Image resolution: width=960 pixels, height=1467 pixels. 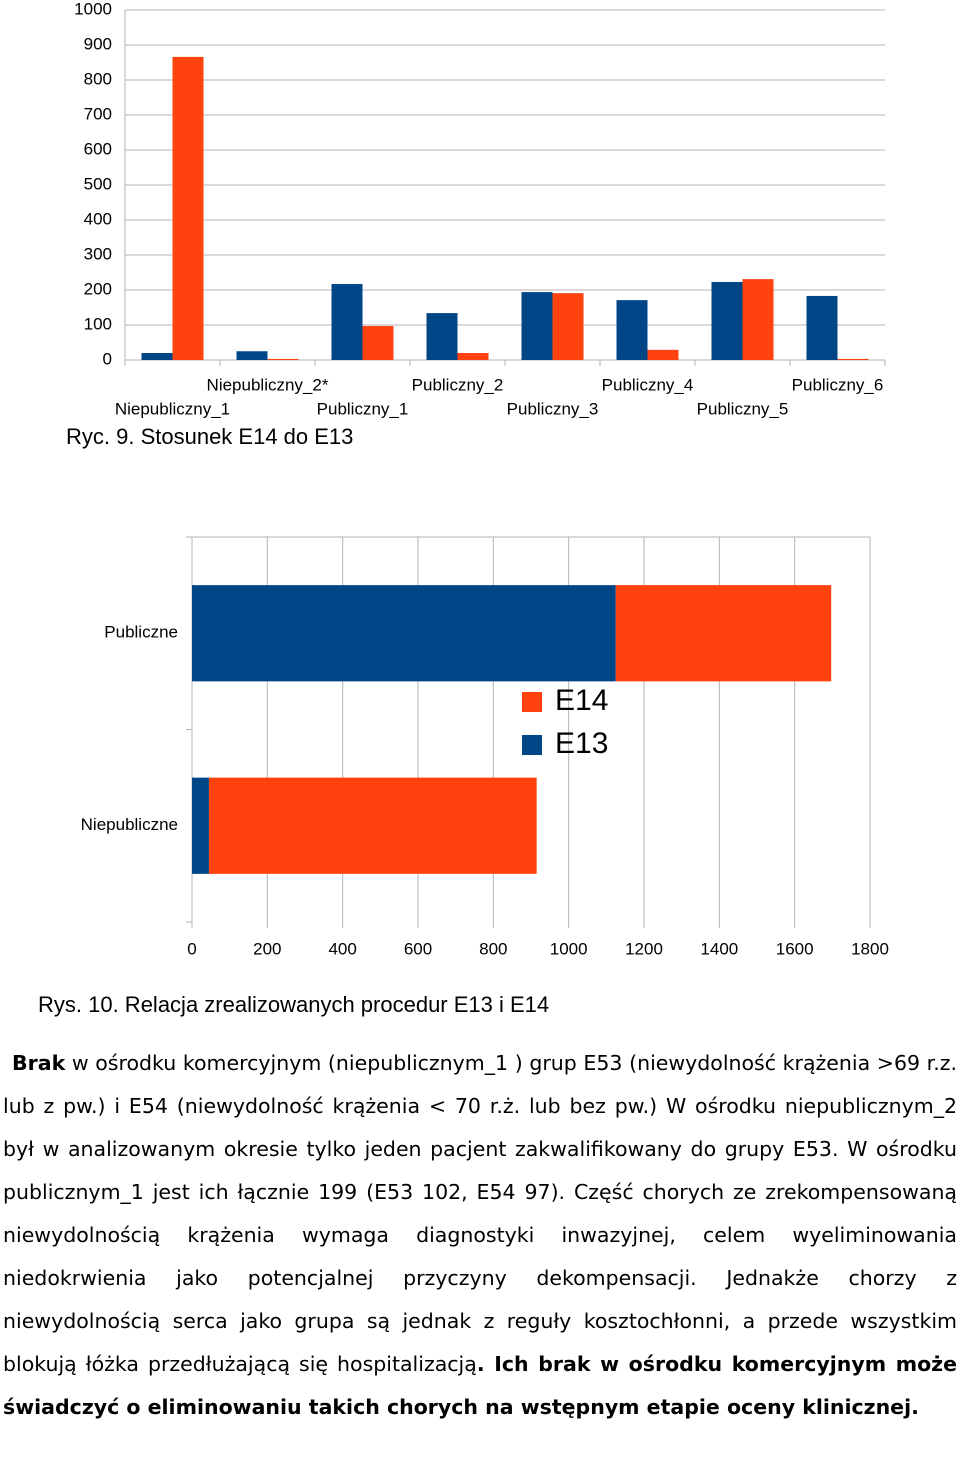 I want to click on y-tick-label: 200, so click(x=98, y=288).